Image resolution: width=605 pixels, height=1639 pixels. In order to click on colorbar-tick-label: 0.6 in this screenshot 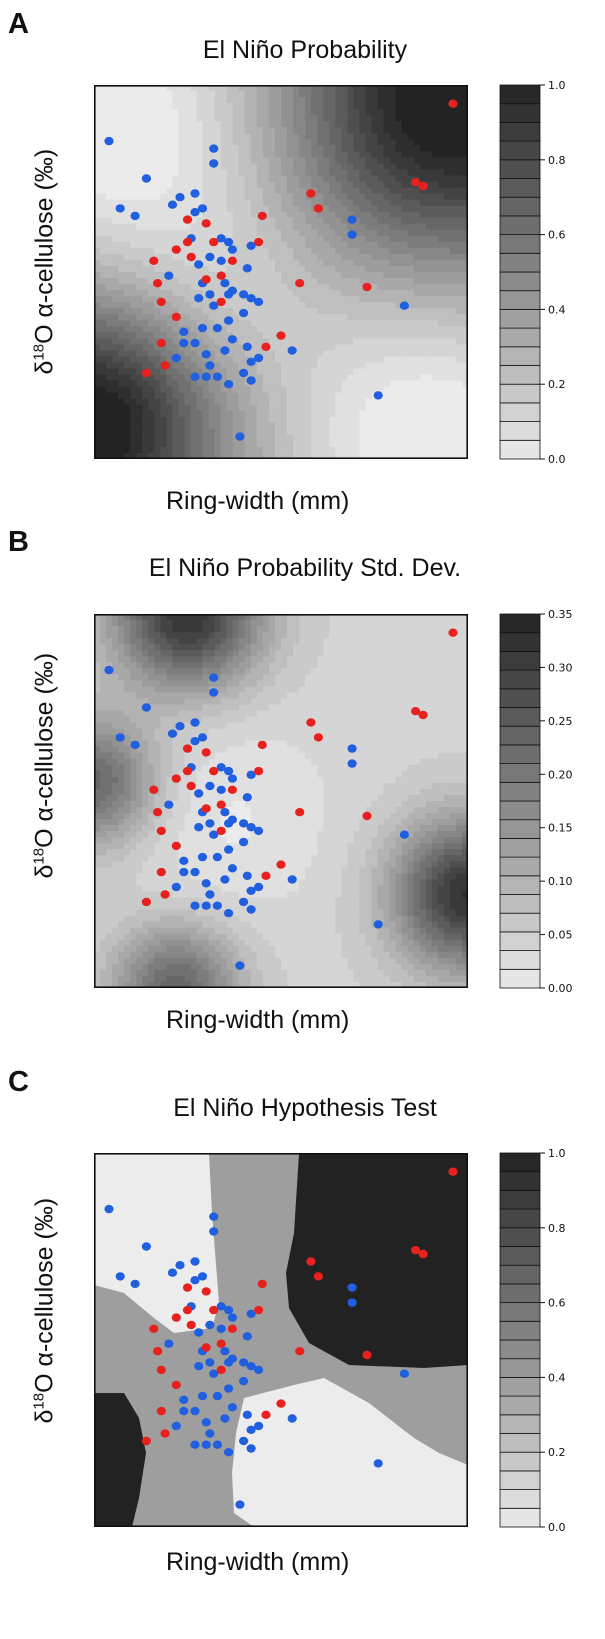, I will do `click(557, 1303)`.